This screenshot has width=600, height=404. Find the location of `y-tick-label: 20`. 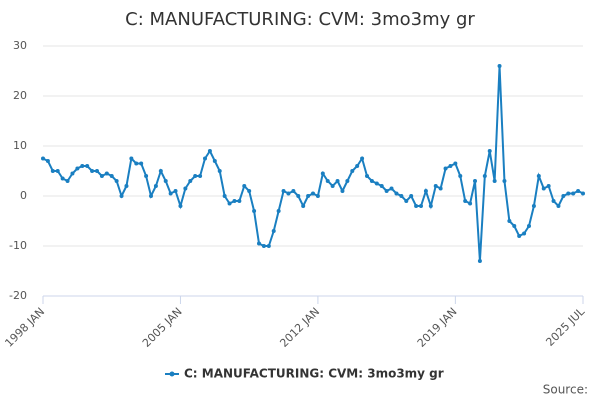

y-tick-label: 20 is located at coordinates (20, 95).